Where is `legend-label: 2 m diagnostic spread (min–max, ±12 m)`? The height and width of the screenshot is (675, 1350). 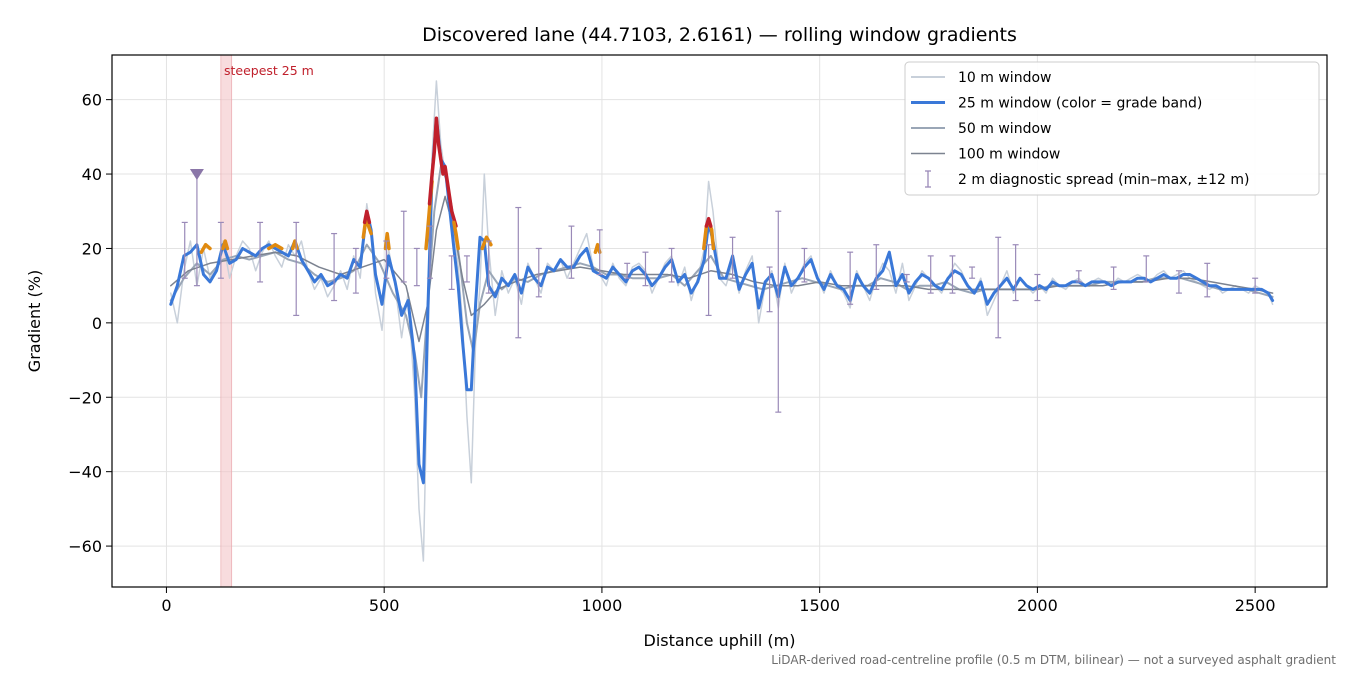 legend-label: 2 m diagnostic spread (min–max, ±12 m) is located at coordinates (1103, 180).